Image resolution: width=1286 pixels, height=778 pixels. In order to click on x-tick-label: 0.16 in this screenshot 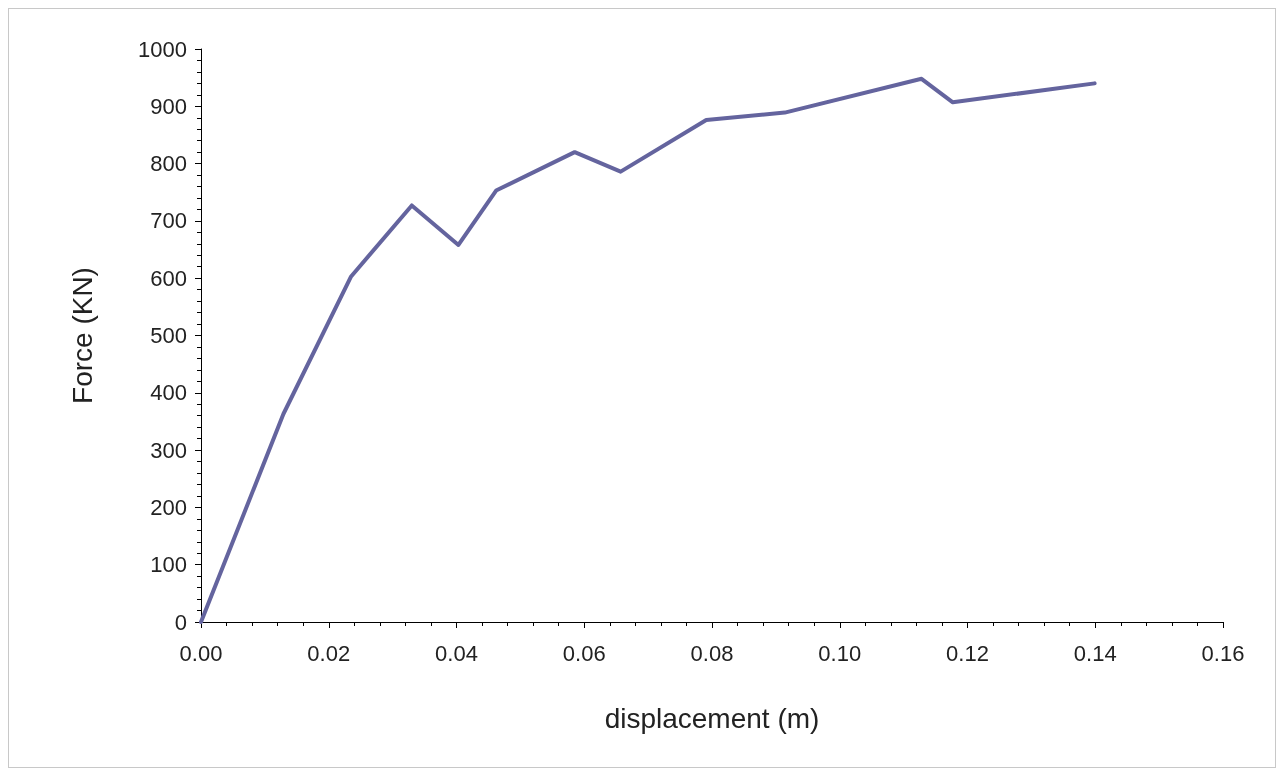, I will do `click(1223, 653)`.